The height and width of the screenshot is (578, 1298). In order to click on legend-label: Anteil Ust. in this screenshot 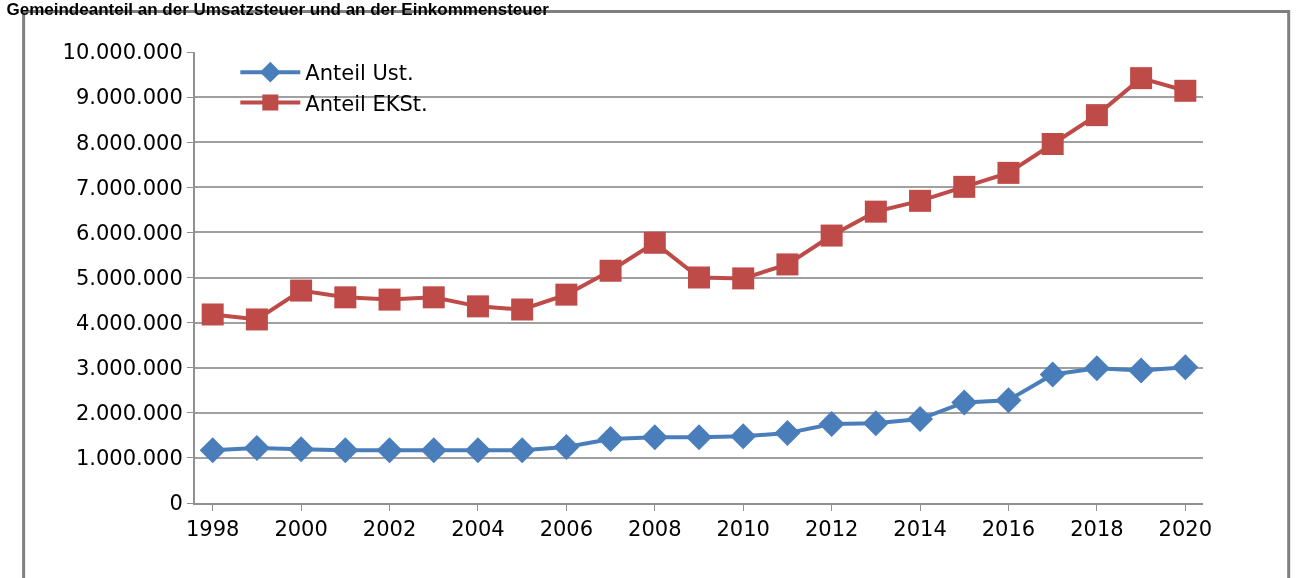, I will do `click(359, 73)`.